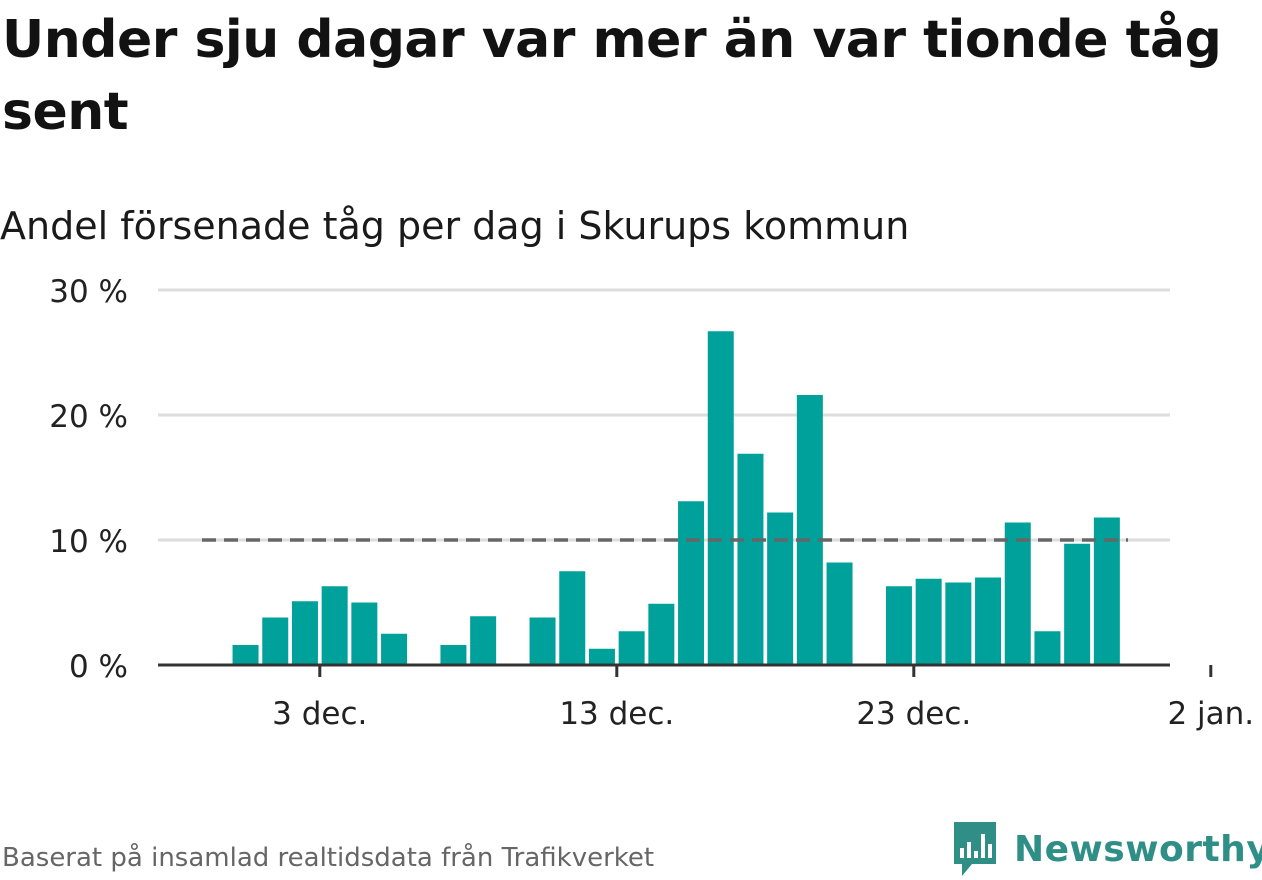  What do you see at coordinates (319, 714) in the screenshot?
I see `x-tick-label: 3 dec.` at bounding box center [319, 714].